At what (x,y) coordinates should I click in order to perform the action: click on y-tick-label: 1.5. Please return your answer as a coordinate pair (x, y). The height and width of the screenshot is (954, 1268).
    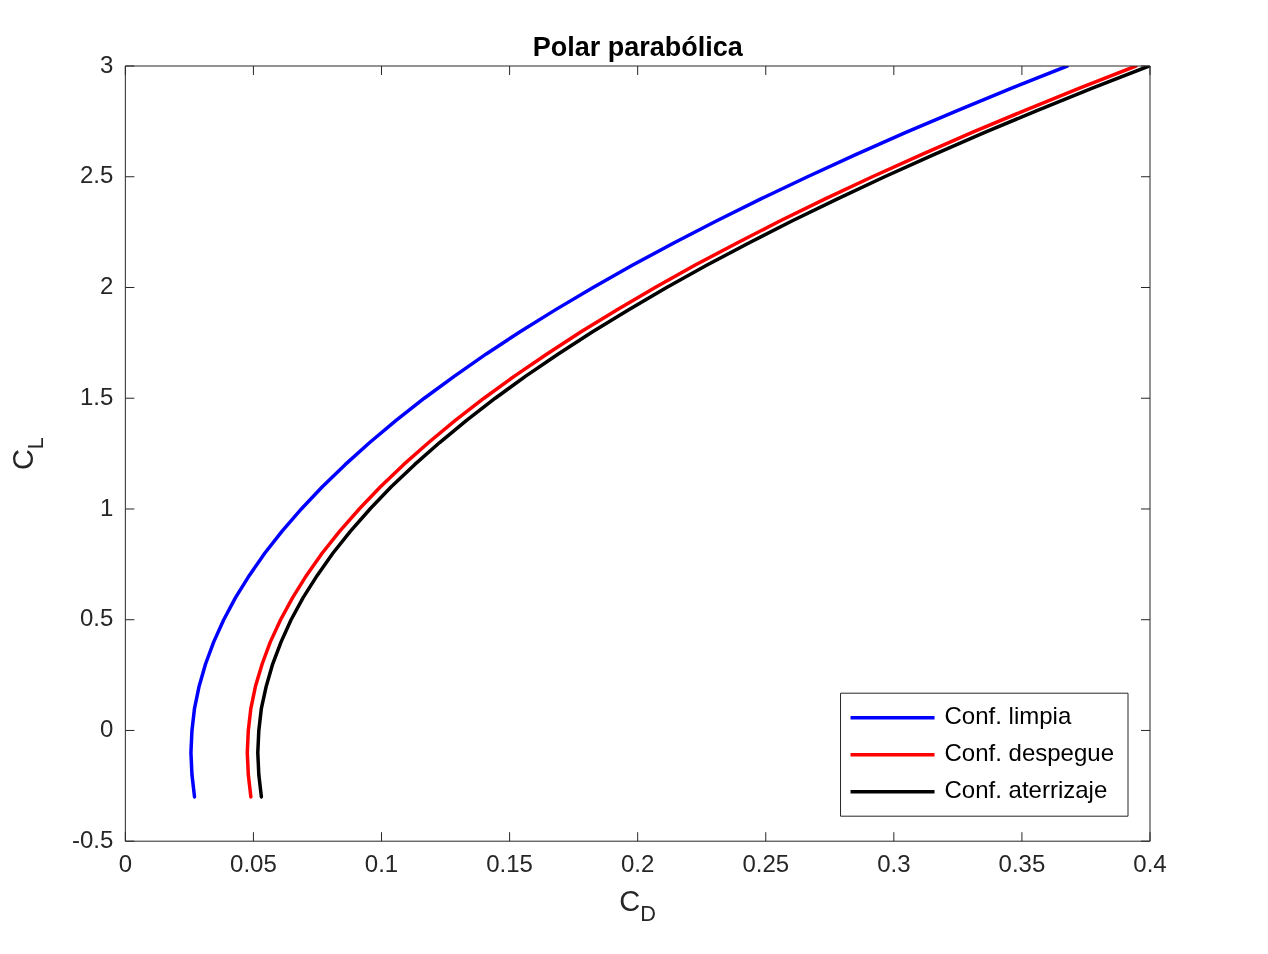
    Looking at the image, I should click on (96, 396).